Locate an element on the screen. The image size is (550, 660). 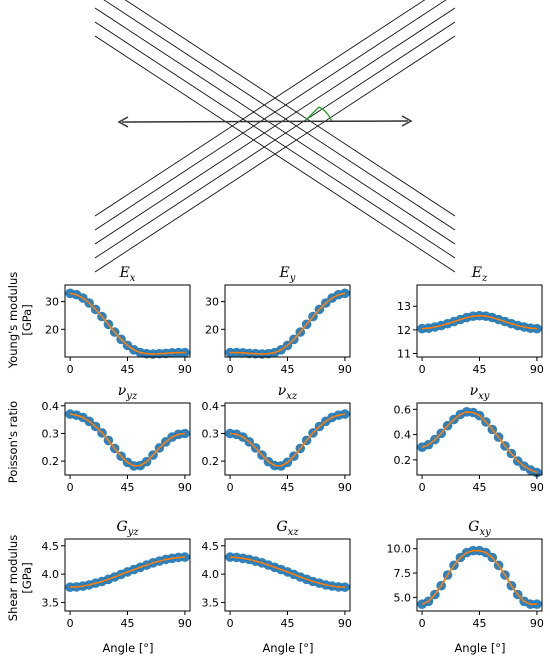
y-tick-label: 4.5 is located at coordinates (51, 546).